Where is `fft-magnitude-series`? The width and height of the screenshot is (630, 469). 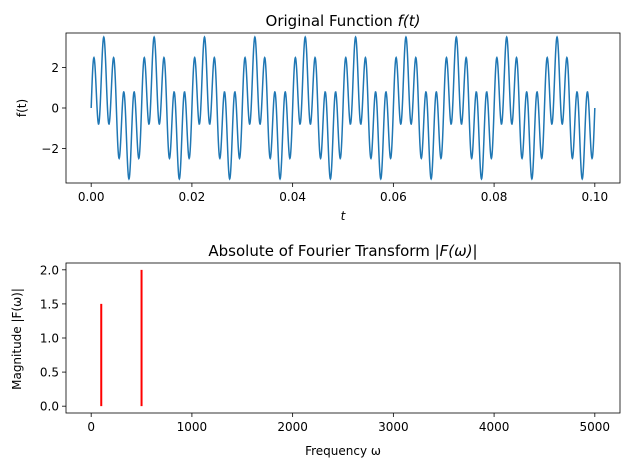
fft-magnitude-series is located at coordinates (121, 338).